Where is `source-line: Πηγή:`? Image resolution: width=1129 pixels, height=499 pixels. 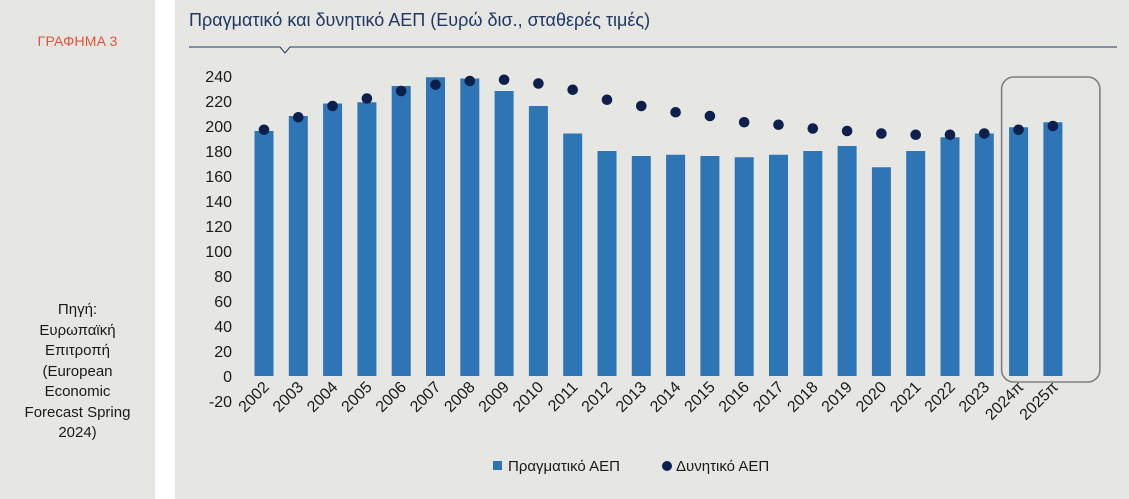 source-line: Πηγή: is located at coordinates (77, 309).